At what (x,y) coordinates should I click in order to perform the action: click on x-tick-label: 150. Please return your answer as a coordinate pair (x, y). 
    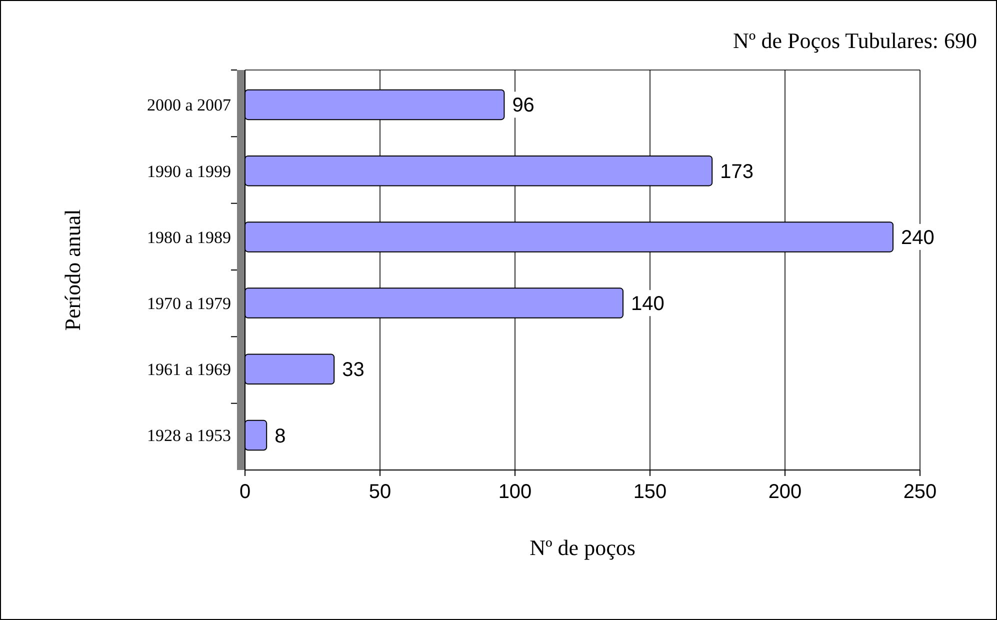
    Looking at the image, I should click on (650, 492).